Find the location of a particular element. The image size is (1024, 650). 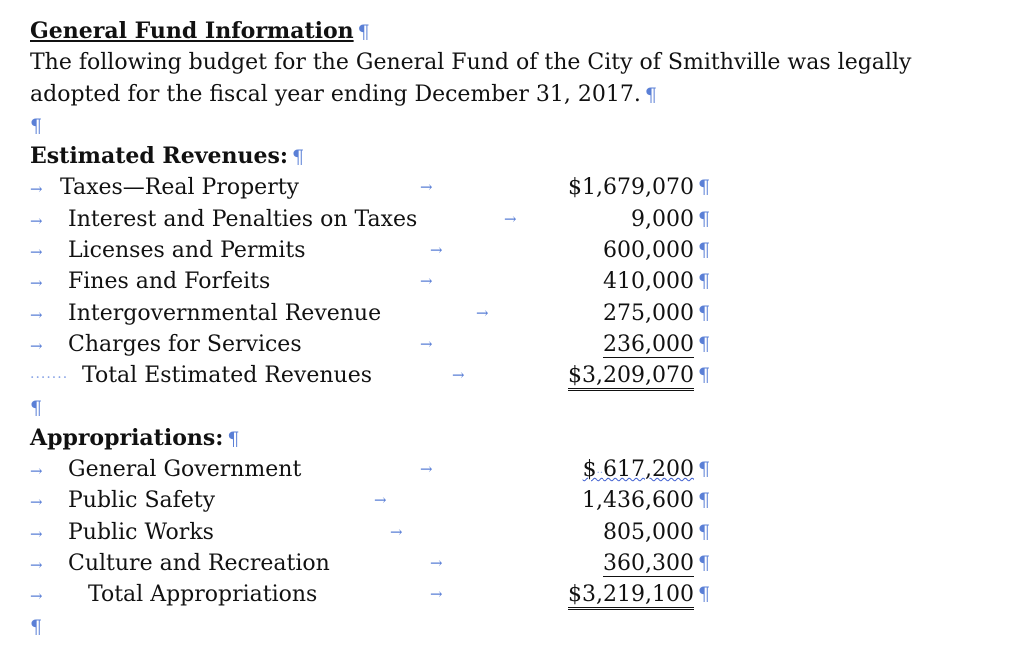

appropriation-label: Public Works is located at coordinates (141, 532).